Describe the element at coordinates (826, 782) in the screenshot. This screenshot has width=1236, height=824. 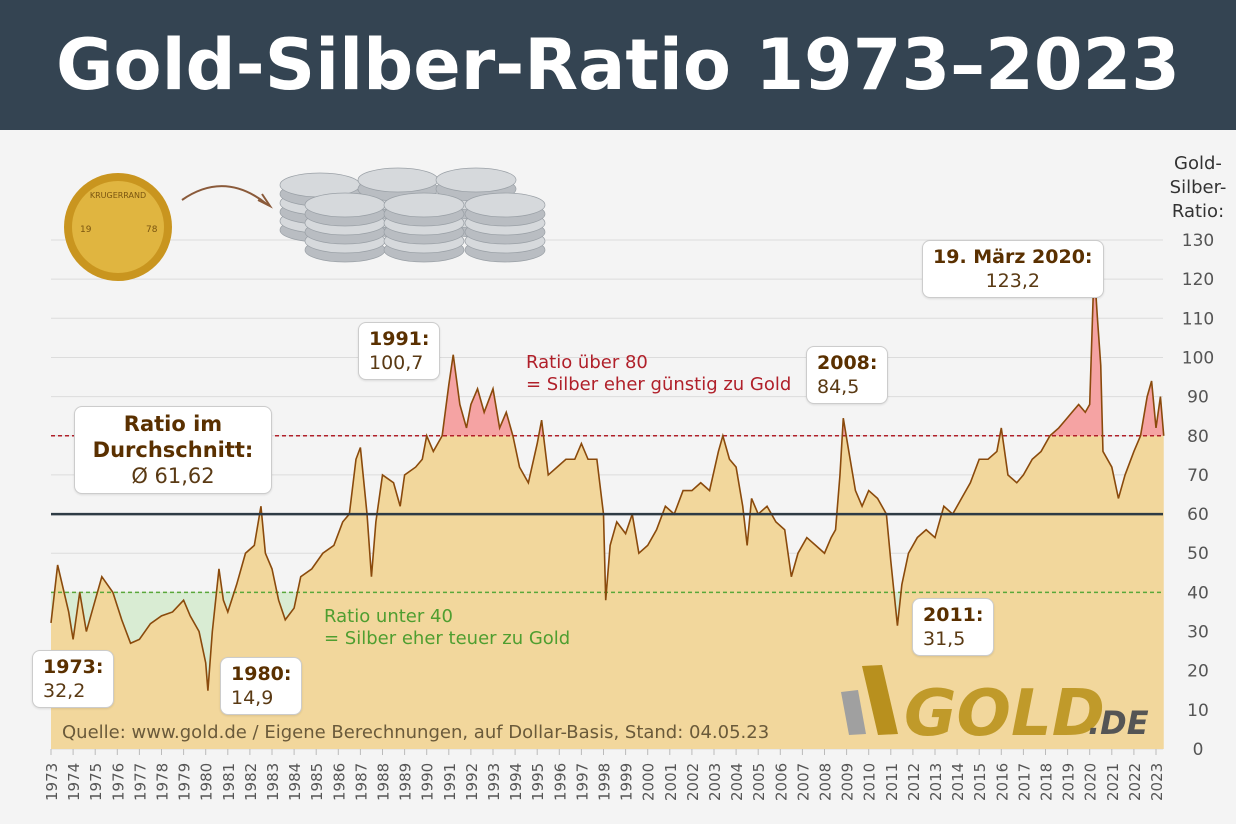
I see `x-tick-label: 2008` at that location.